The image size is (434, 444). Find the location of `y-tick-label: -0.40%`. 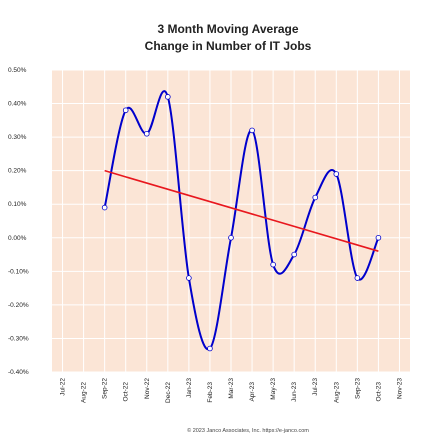

y-tick-label: -0.40% is located at coordinates (18, 372).